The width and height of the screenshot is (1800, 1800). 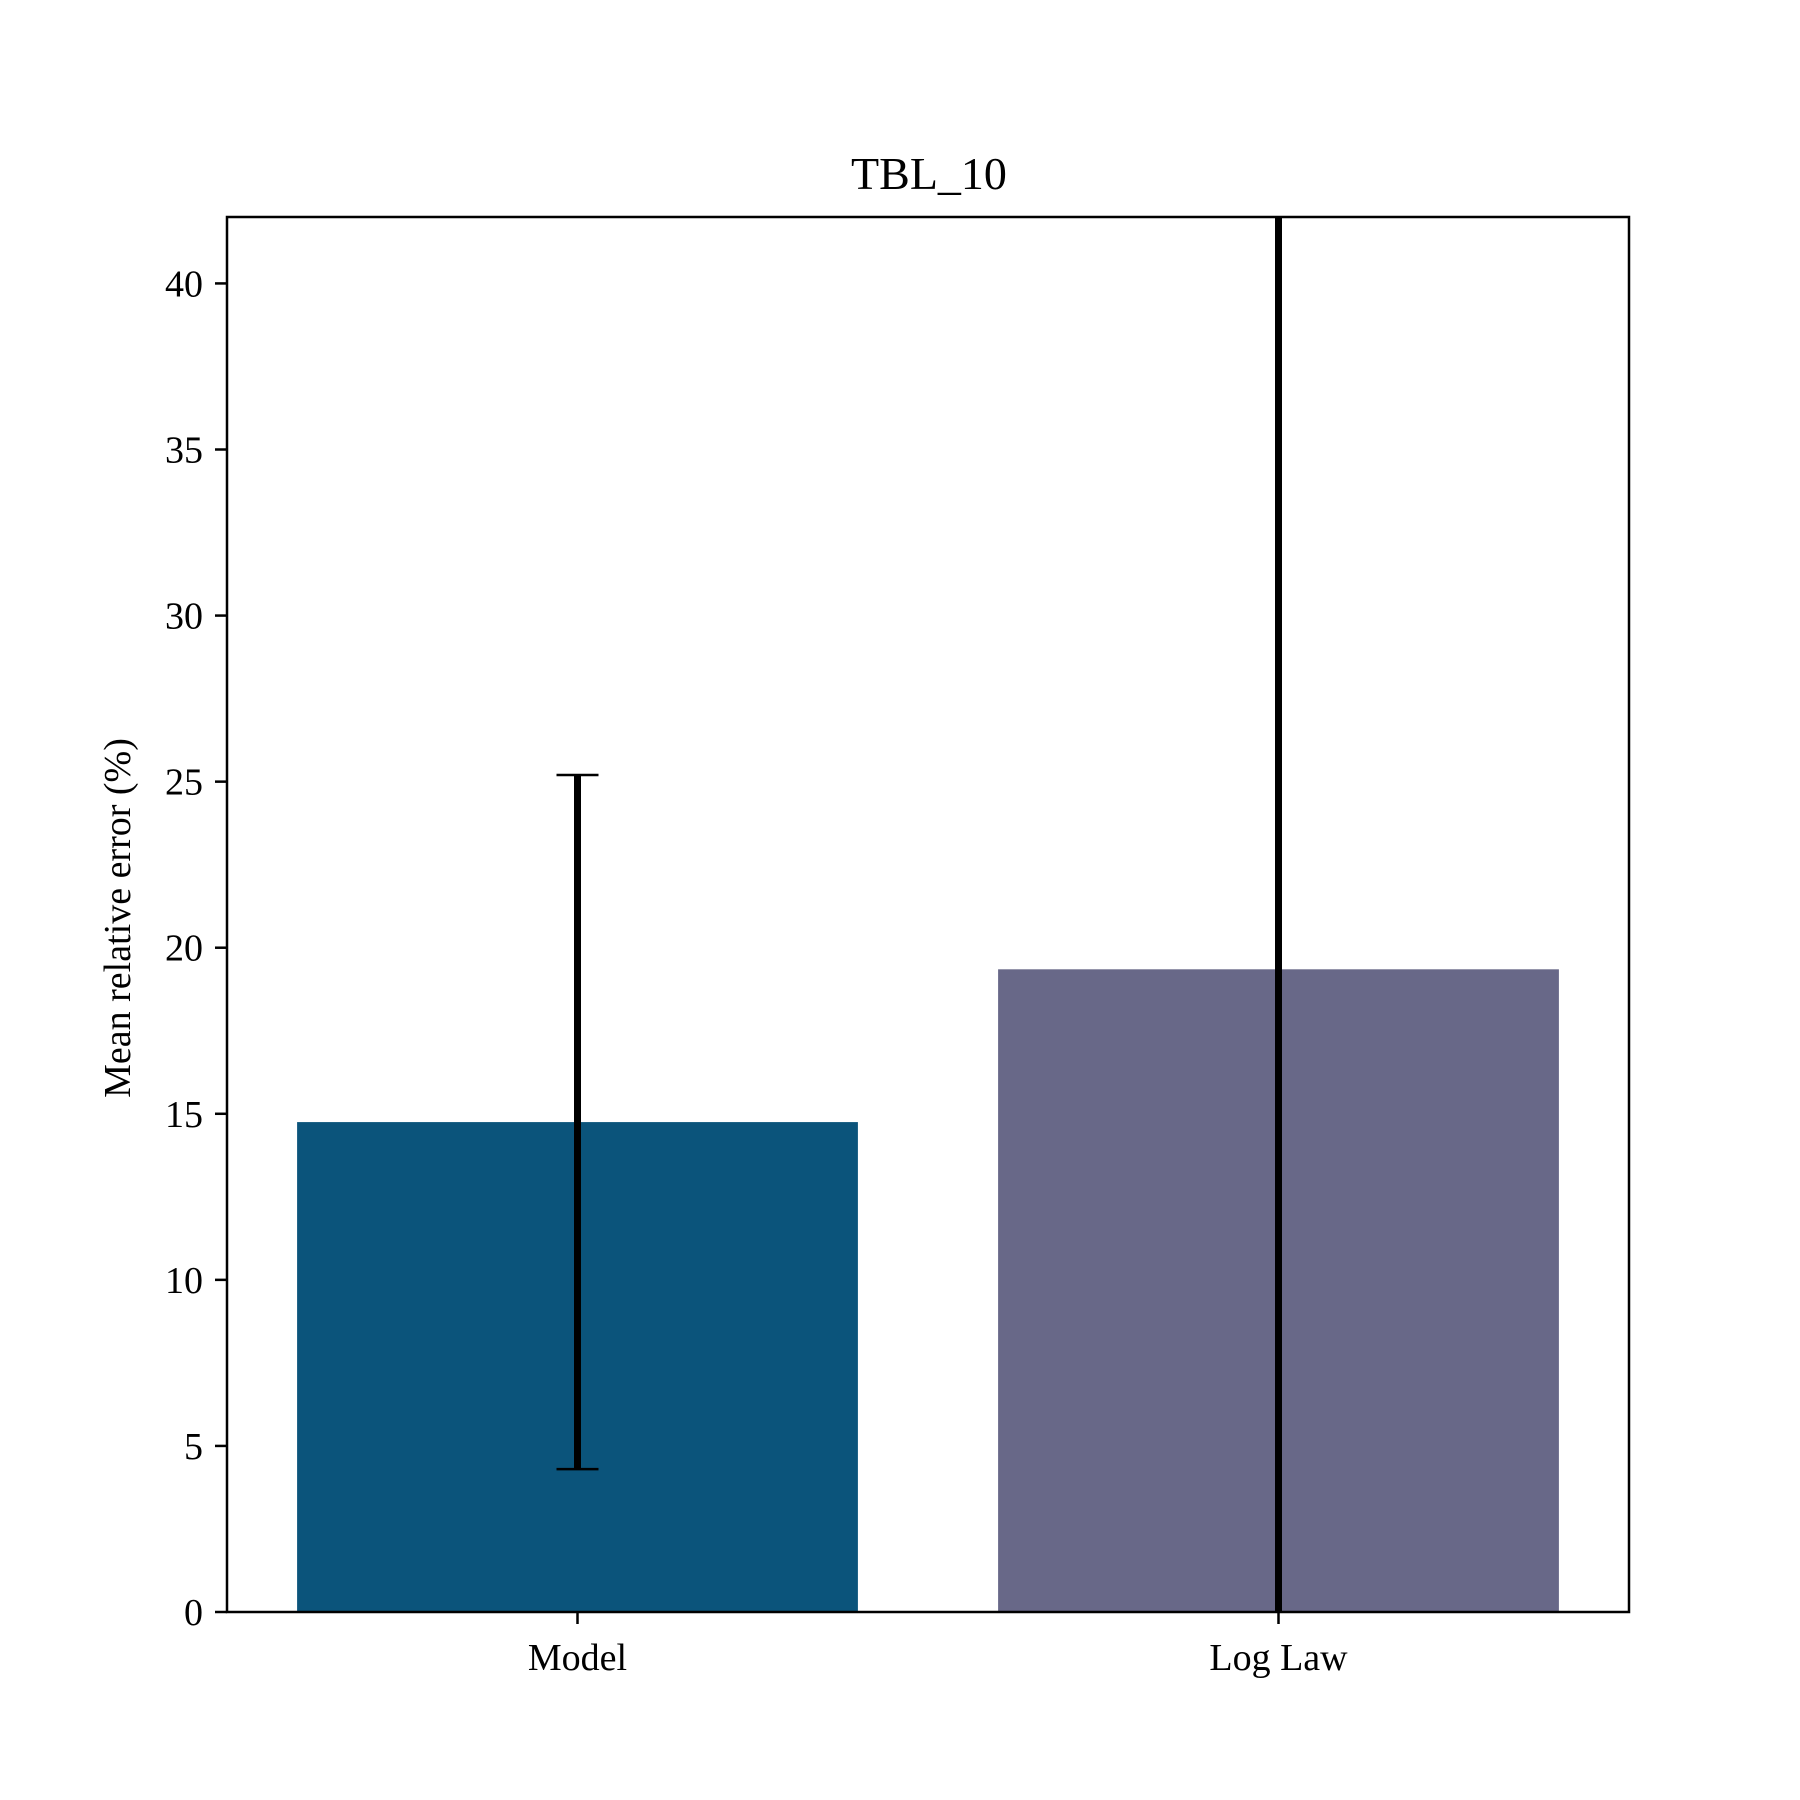 I want to click on y-tick-label: 35, so click(x=184, y=451).